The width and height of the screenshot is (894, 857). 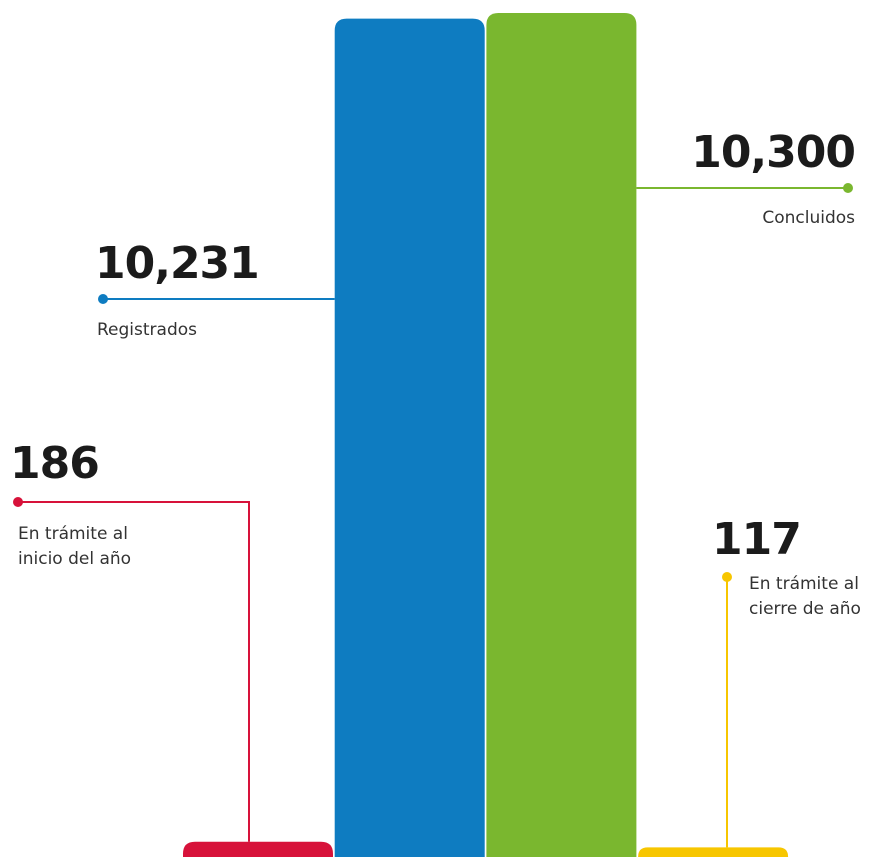 I want to click on value-label: 117, so click(x=757, y=539).